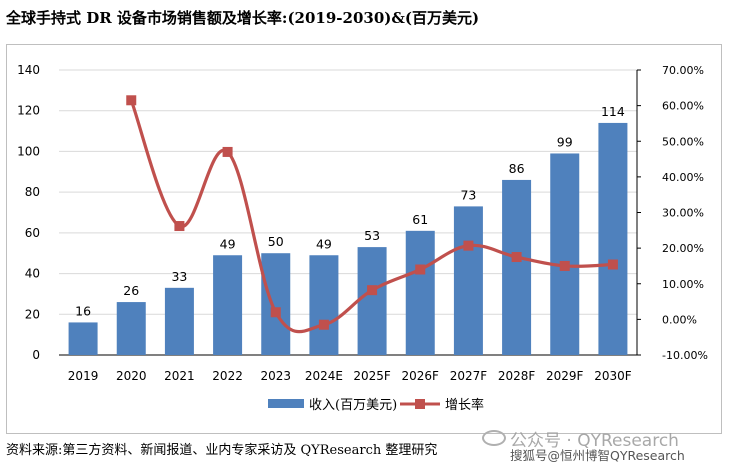  What do you see at coordinates (613, 376) in the screenshot?
I see `x-tick-label: 2030F` at bounding box center [613, 376].